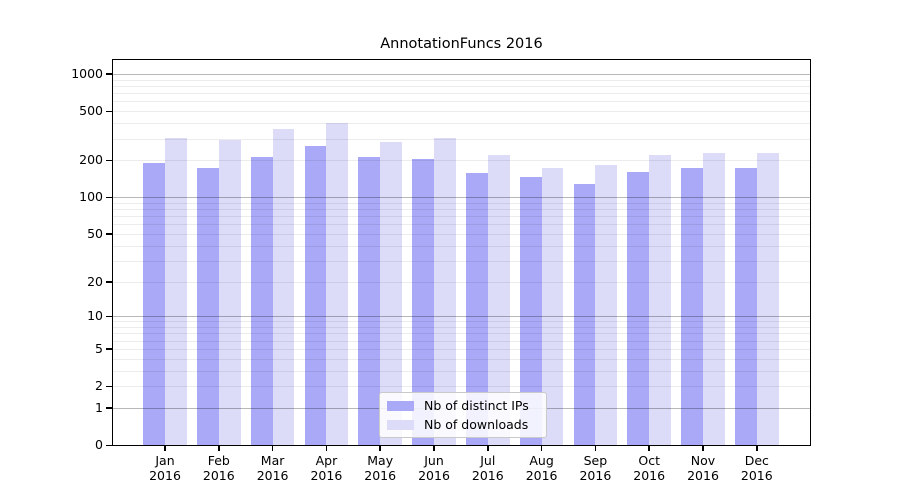 Image resolution: width=900 pixels, height=500 pixels. Describe the element at coordinates (91, 197) in the screenshot. I see `y-tick-label-100: 100` at that location.